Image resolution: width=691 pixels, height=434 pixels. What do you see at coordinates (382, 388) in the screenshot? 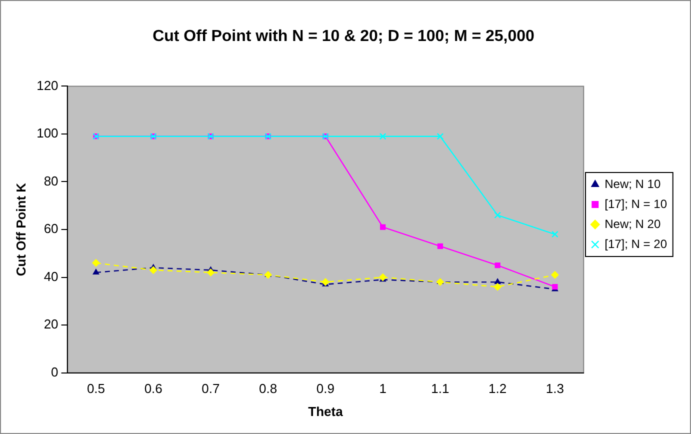
I see `x-tick-label: 1` at bounding box center [382, 388].